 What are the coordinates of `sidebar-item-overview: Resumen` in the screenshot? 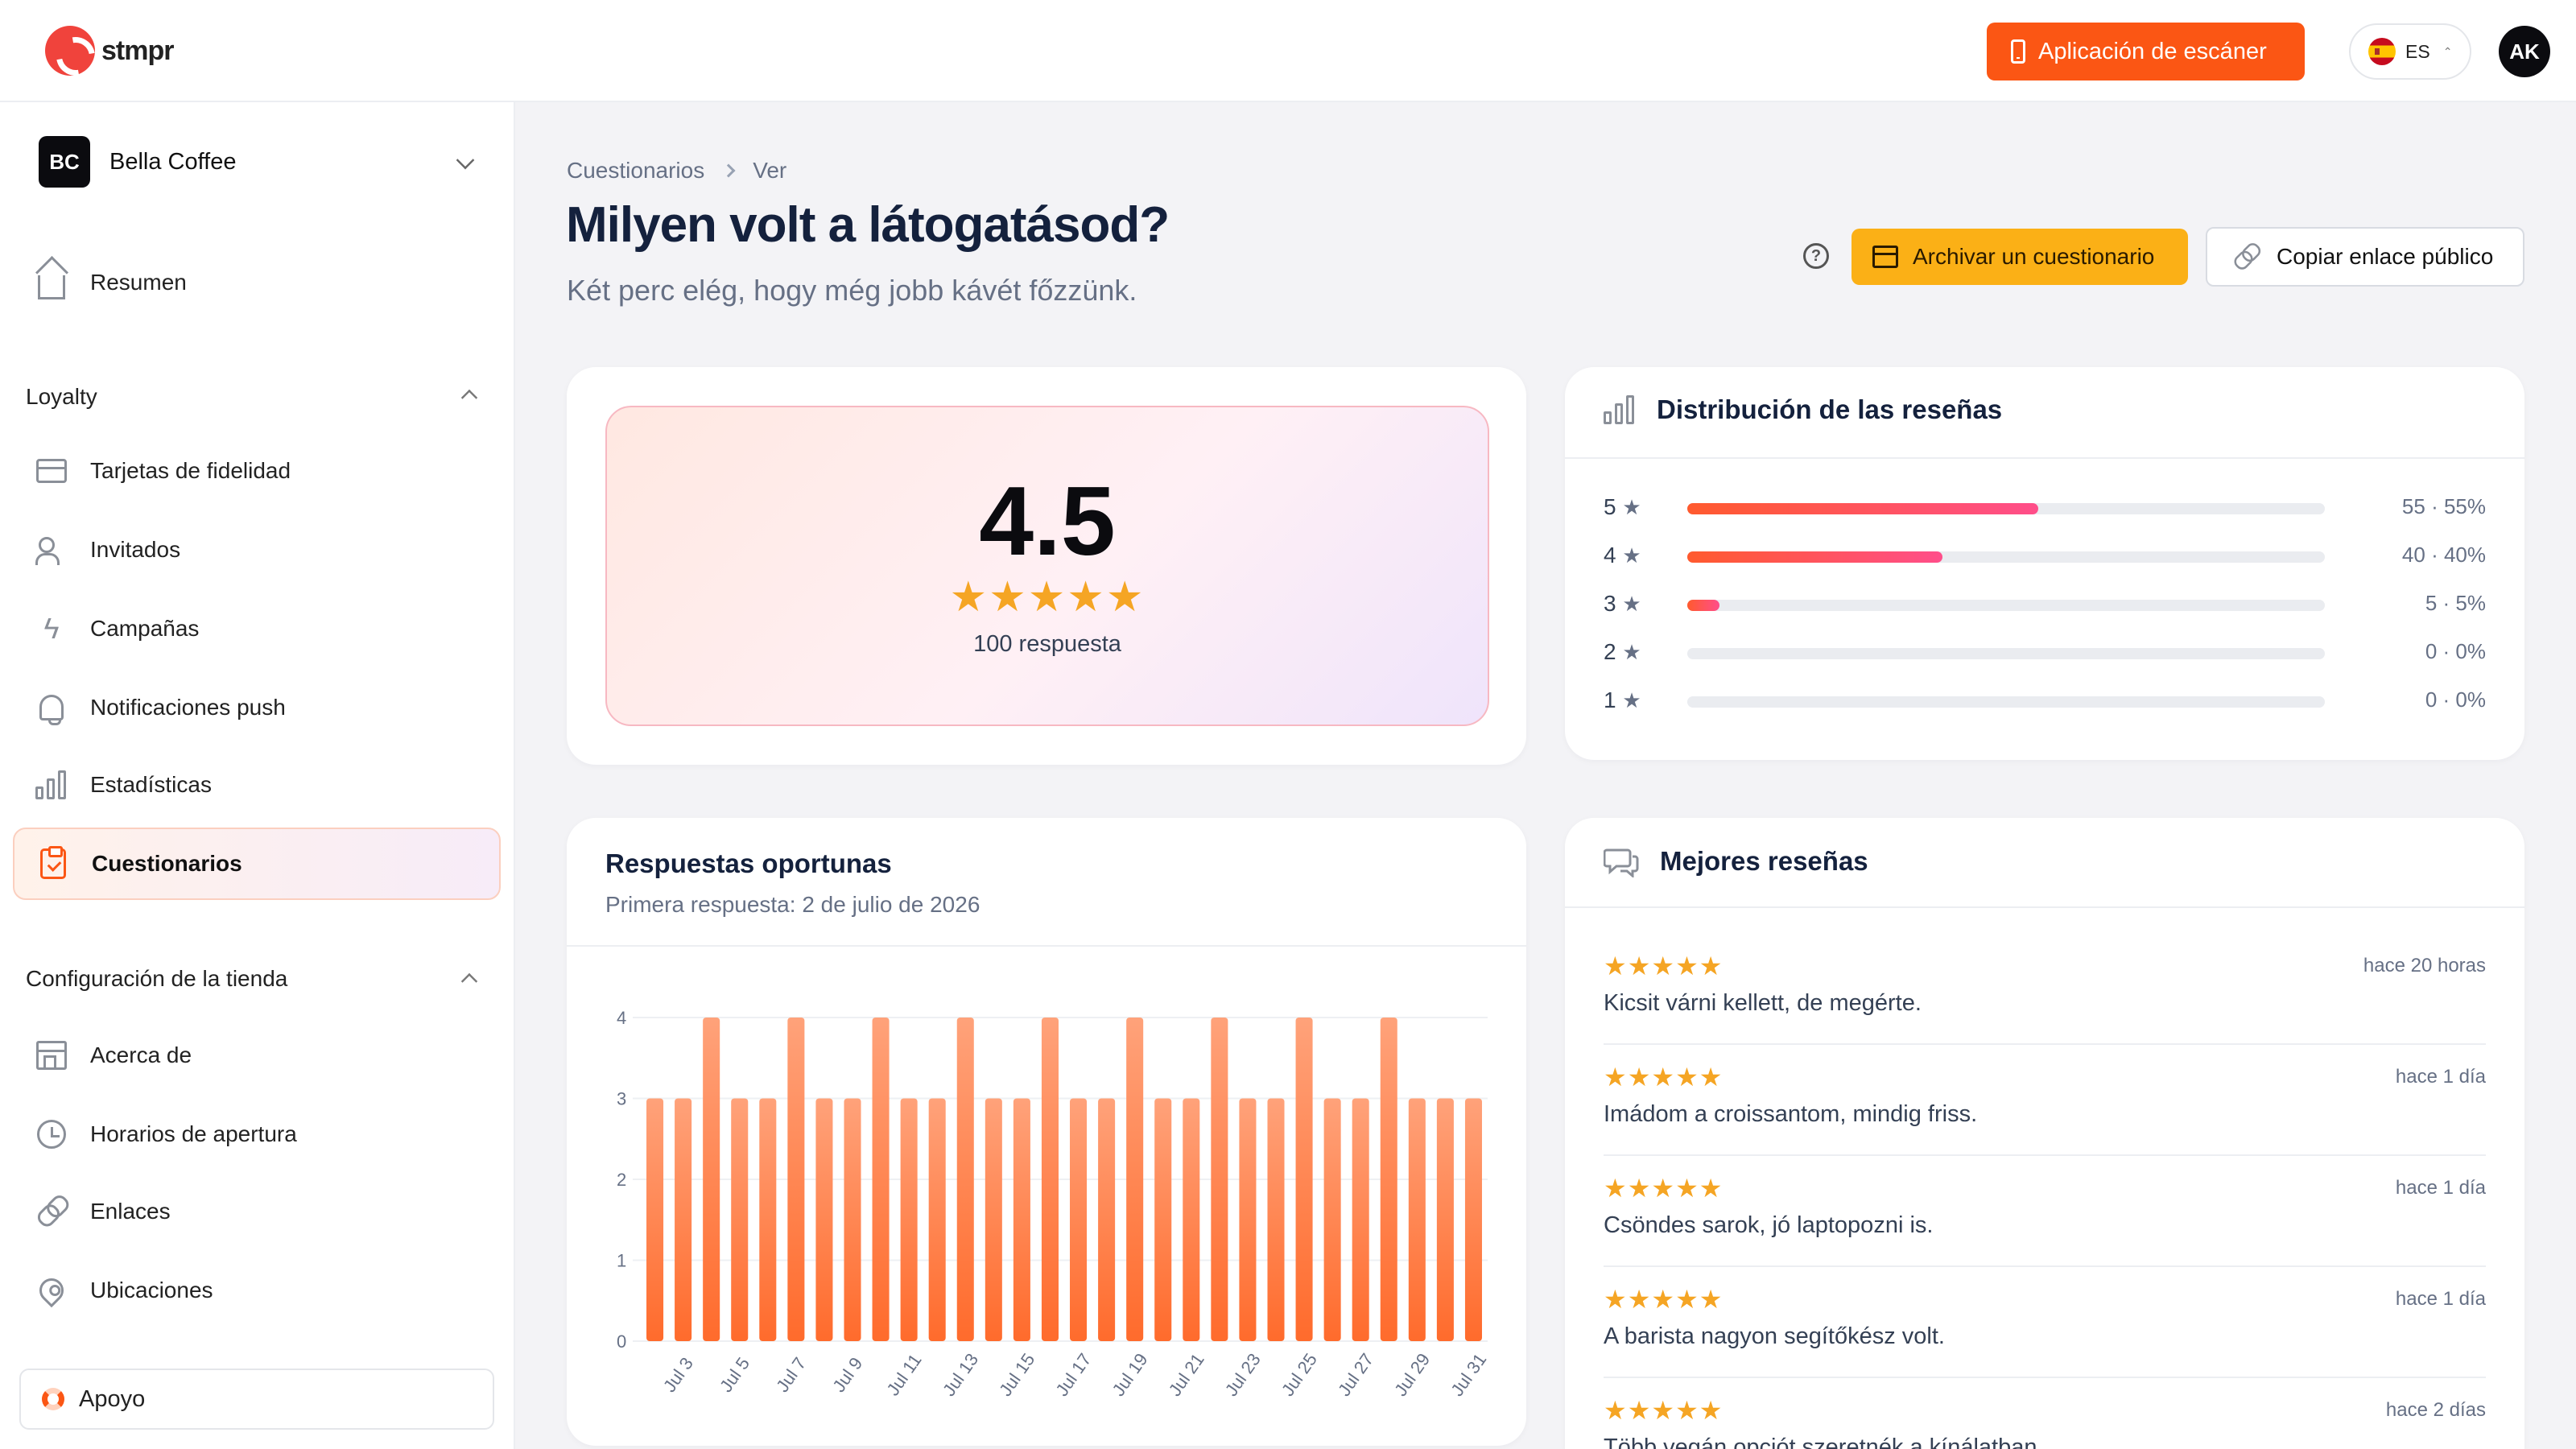 It's located at (257, 282).